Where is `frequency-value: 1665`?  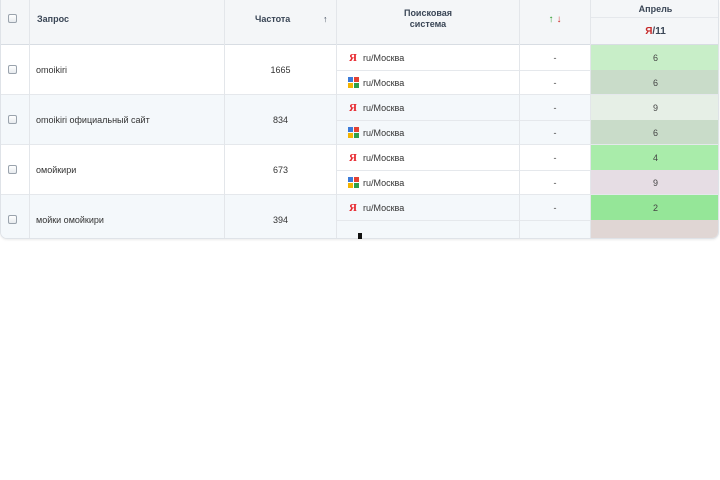
frequency-value: 1665 is located at coordinates (280, 70).